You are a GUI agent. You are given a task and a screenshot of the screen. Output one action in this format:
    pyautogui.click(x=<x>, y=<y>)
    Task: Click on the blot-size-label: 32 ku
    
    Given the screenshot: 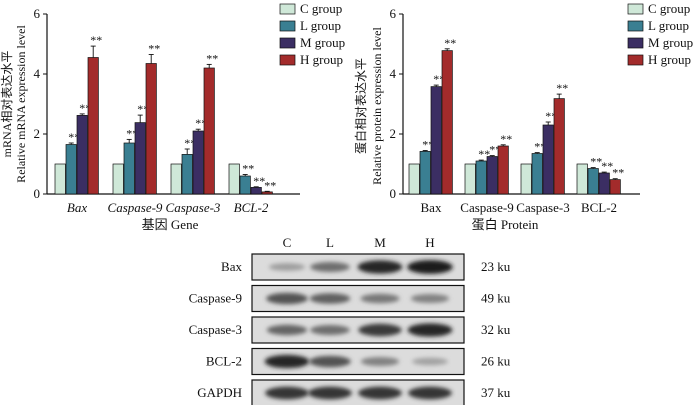 What is the action you would take?
    pyautogui.click(x=496, y=329)
    